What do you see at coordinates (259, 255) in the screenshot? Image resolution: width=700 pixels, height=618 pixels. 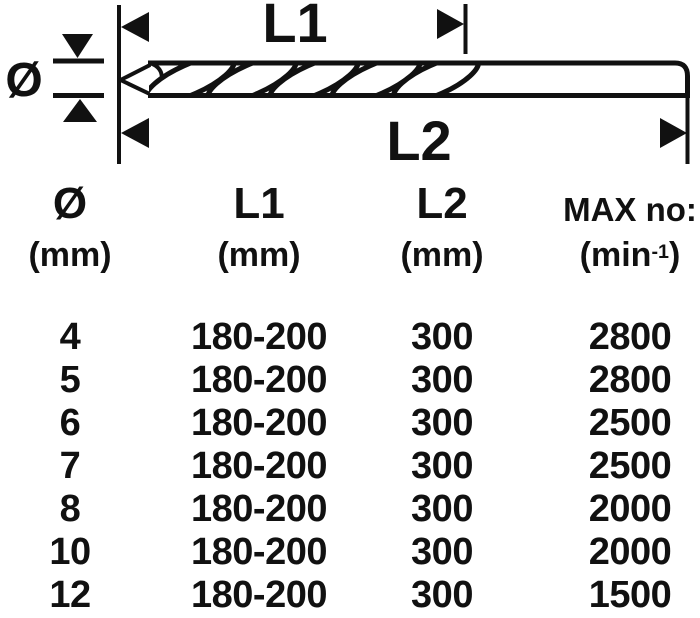 I see `col-unit-l1: (mm)` at bounding box center [259, 255].